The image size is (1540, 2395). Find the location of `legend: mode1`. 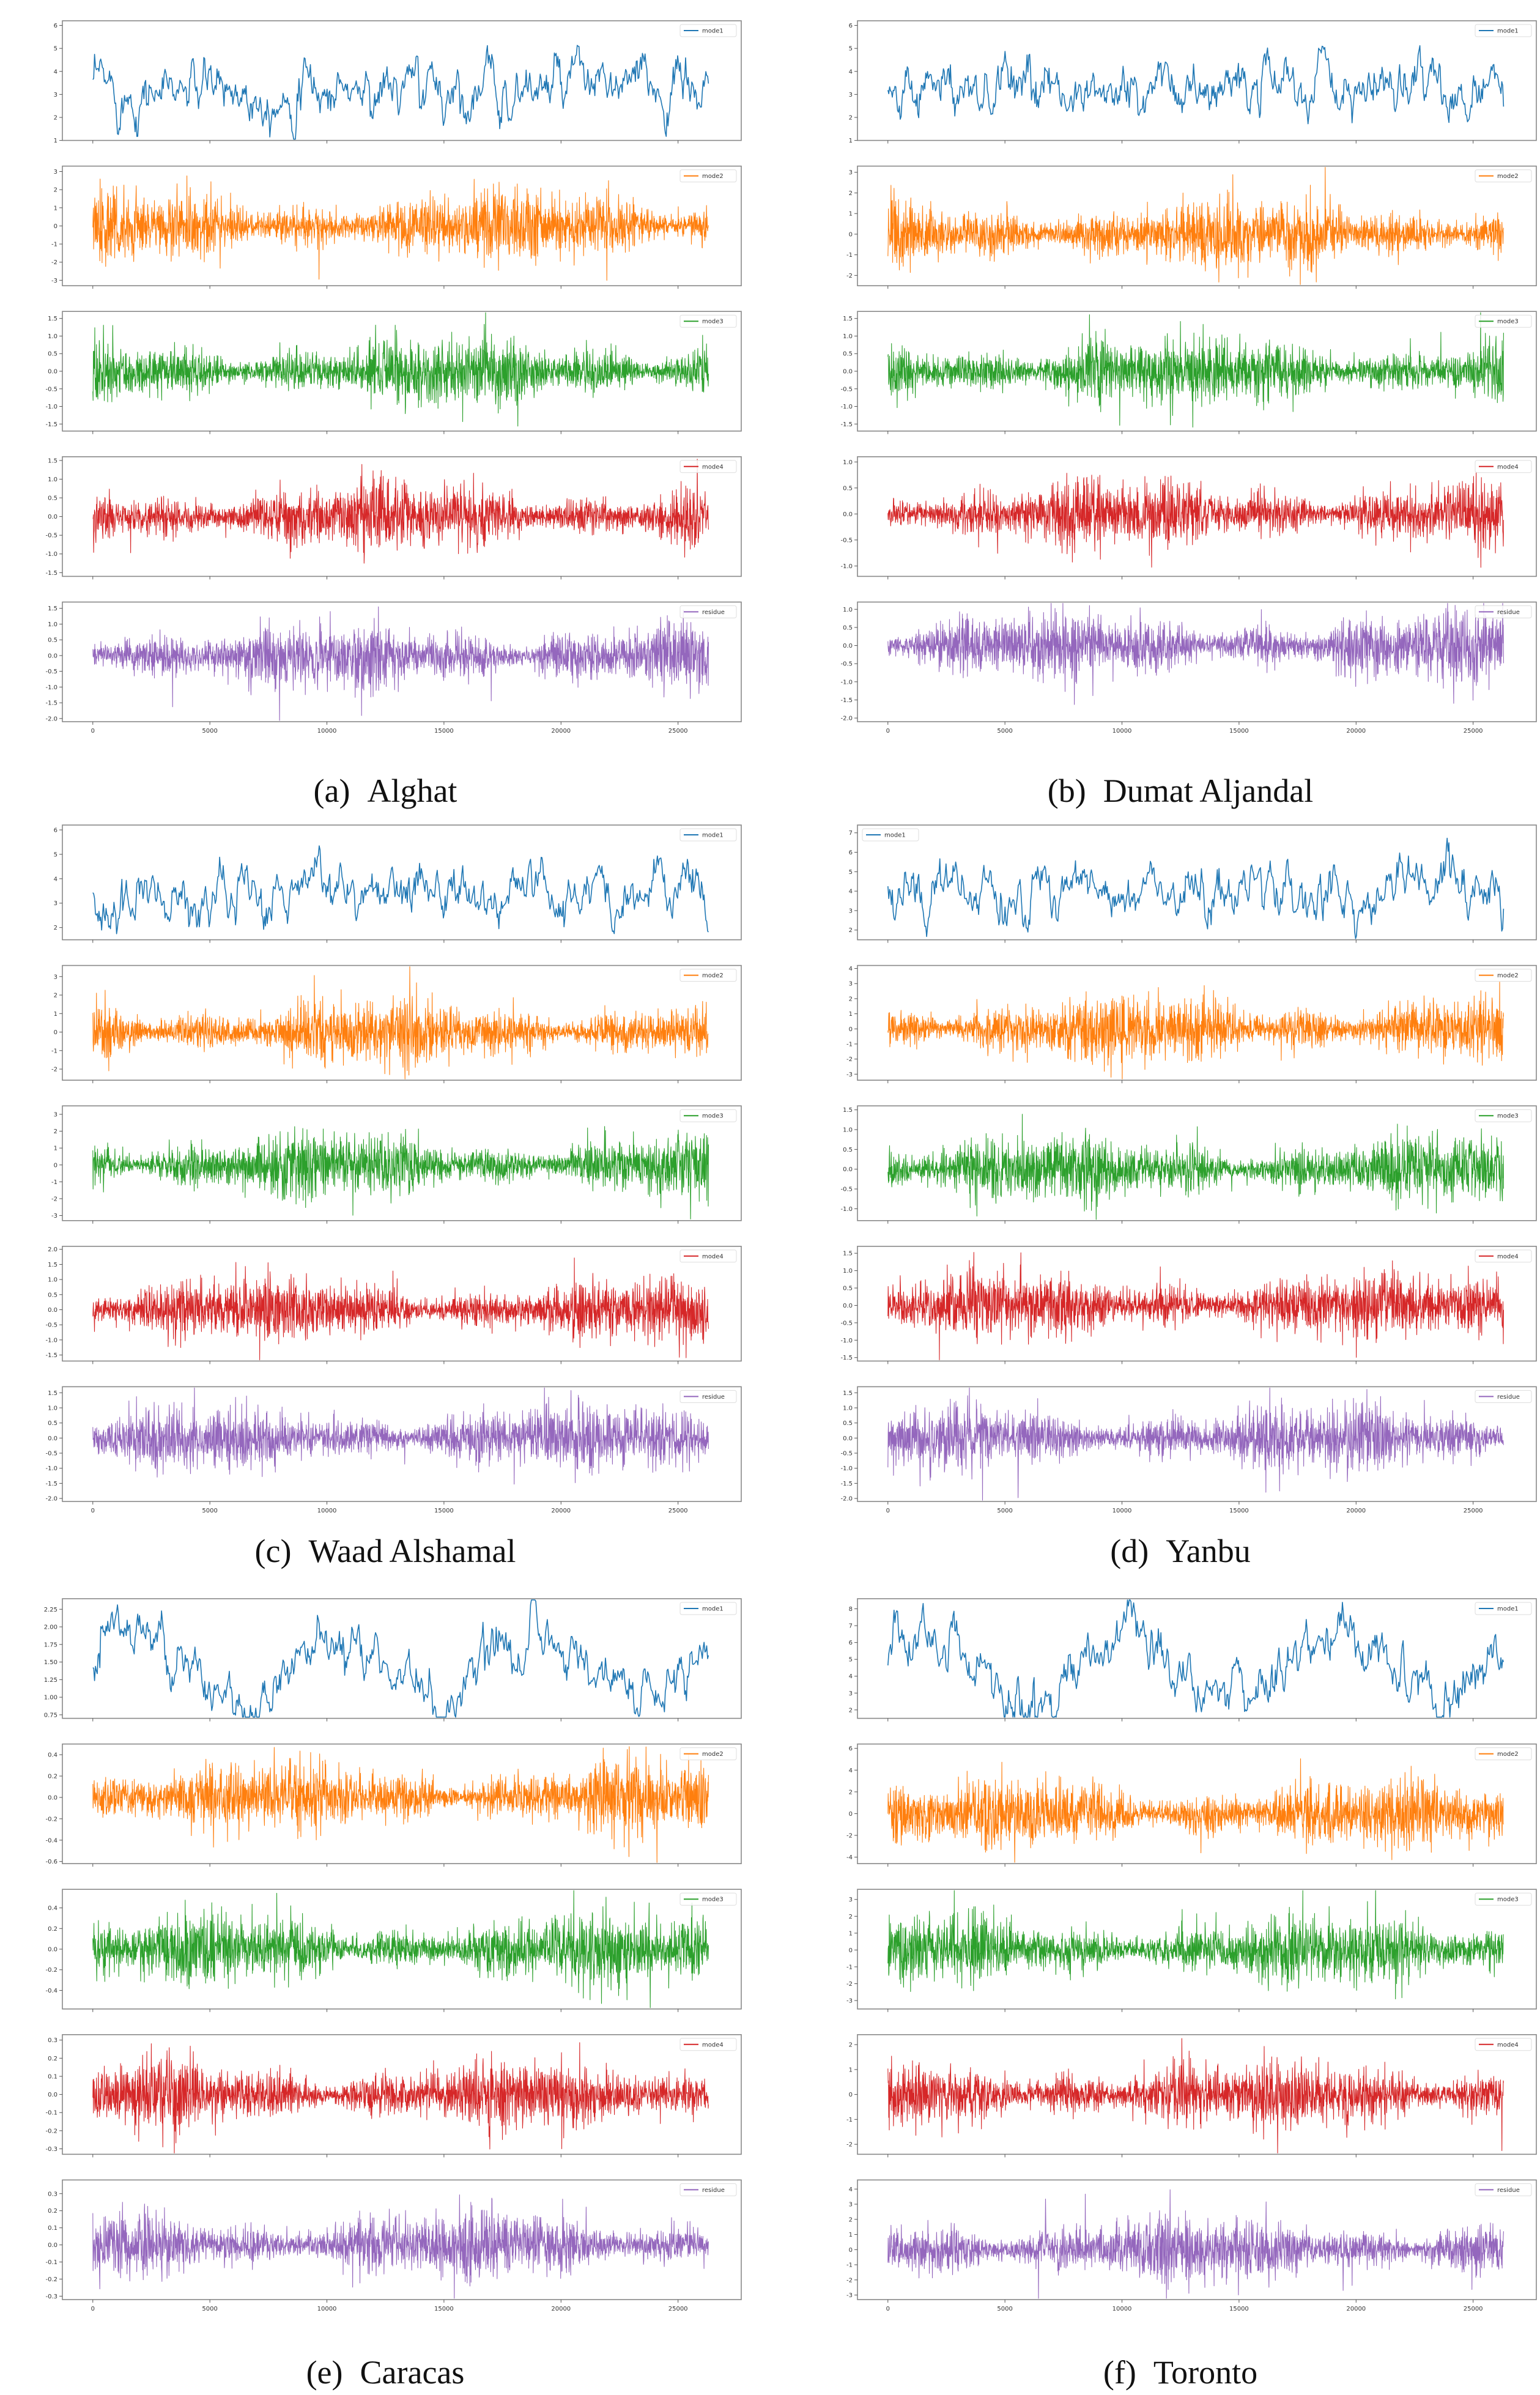

legend: mode1 is located at coordinates (890, 835).